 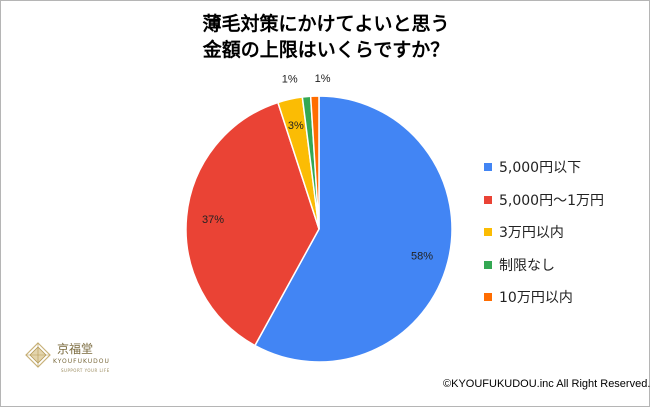 I want to click on company-logo: 京福堂 KYOUFUKUDOU SUPPORT YOUR LIFE, so click(x=71, y=364).